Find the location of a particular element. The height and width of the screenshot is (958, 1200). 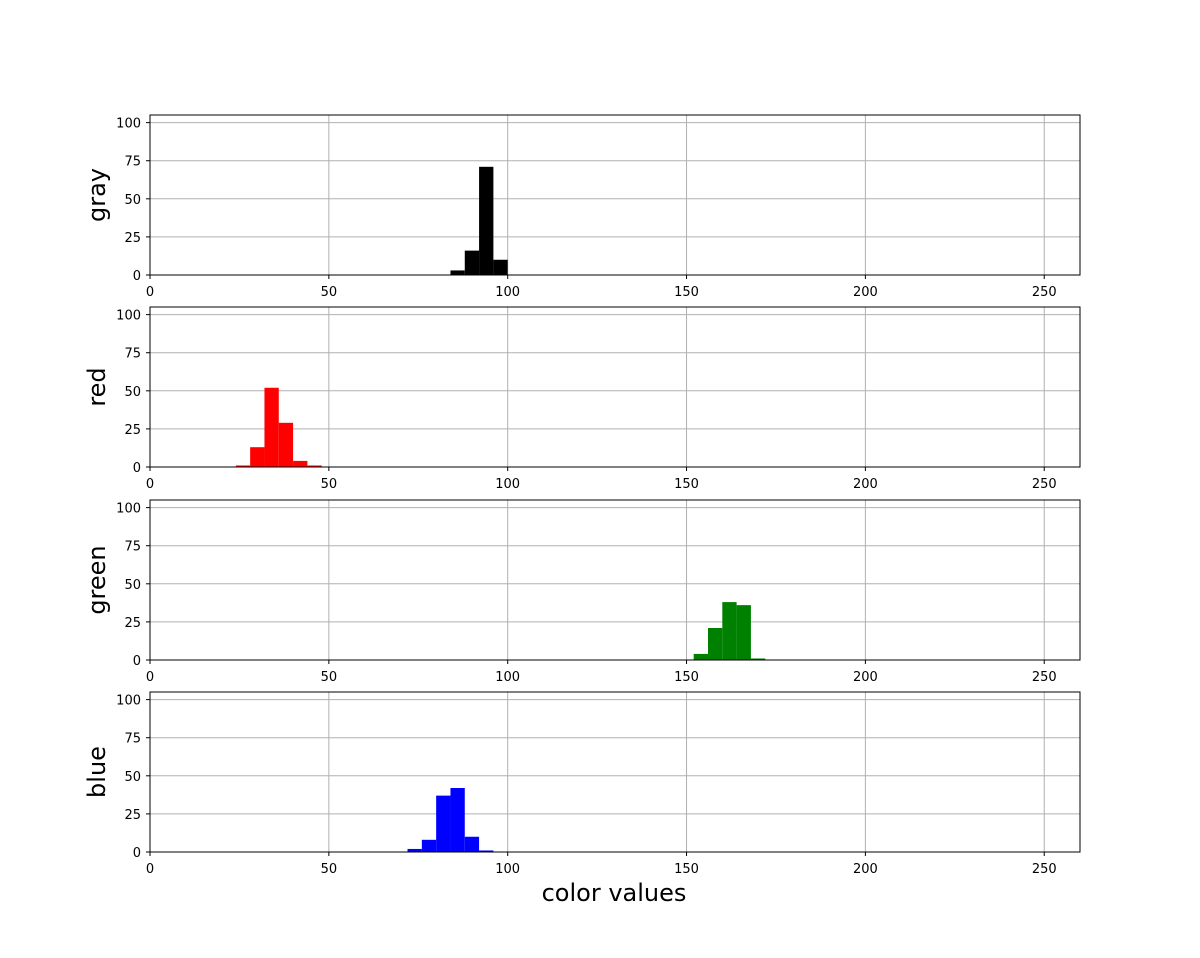

y-axis-label: green is located at coordinates (97, 579).